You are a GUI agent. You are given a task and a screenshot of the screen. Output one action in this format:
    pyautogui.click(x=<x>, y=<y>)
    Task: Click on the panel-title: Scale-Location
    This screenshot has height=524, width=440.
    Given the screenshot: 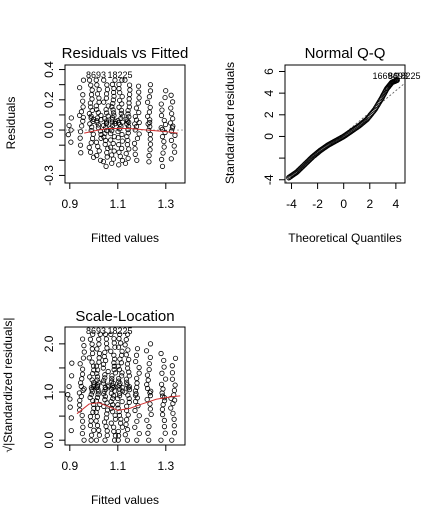 What is the action you would take?
    pyautogui.click(x=124, y=316)
    